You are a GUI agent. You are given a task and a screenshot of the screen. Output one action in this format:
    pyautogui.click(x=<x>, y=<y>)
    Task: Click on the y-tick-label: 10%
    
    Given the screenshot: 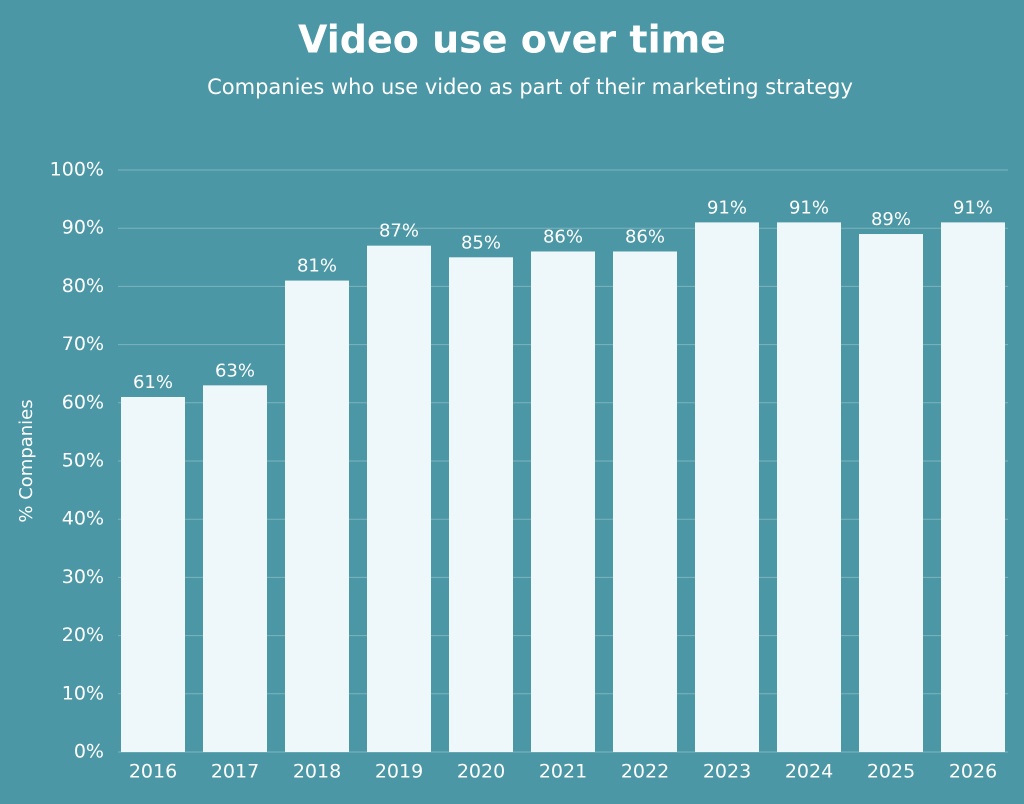 What is the action you would take?
    pyautogui.click(x=83, y=693)
    